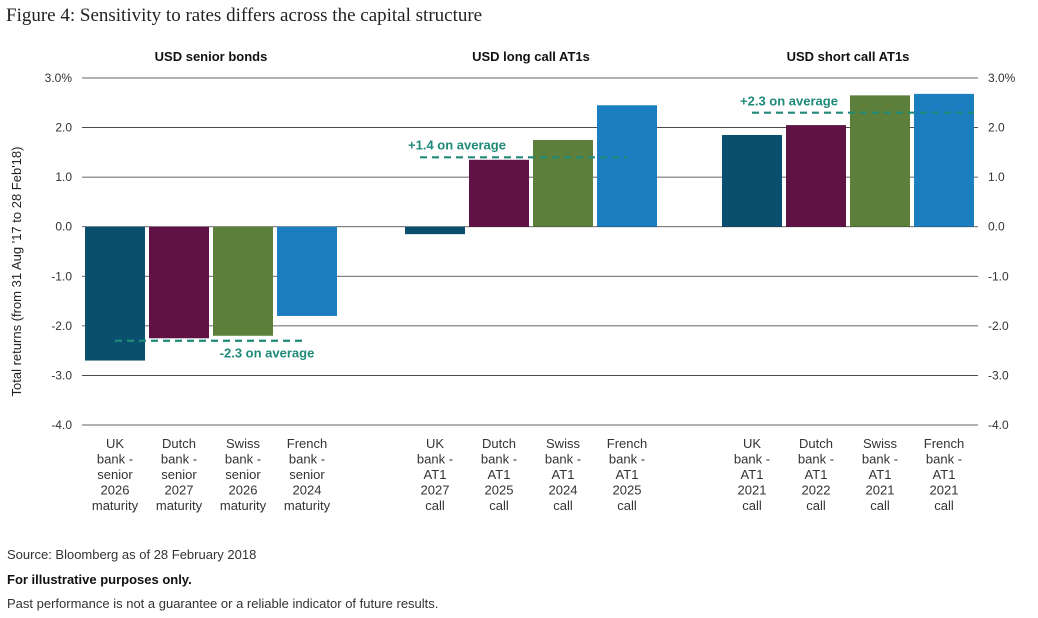 Image resolution: width=1038 pixels, height=618 pixels. Describe the element at coordinates (998, 375) in the screenshot. I see `y-tick-label-right: -3.0` at that location.